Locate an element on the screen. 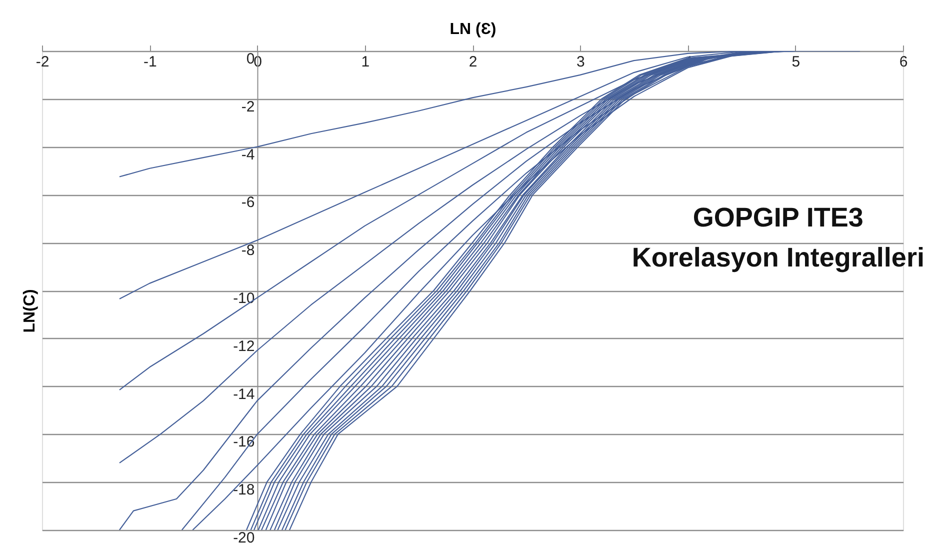  x-tick-label: 1 is located at coordinates (365, 62).